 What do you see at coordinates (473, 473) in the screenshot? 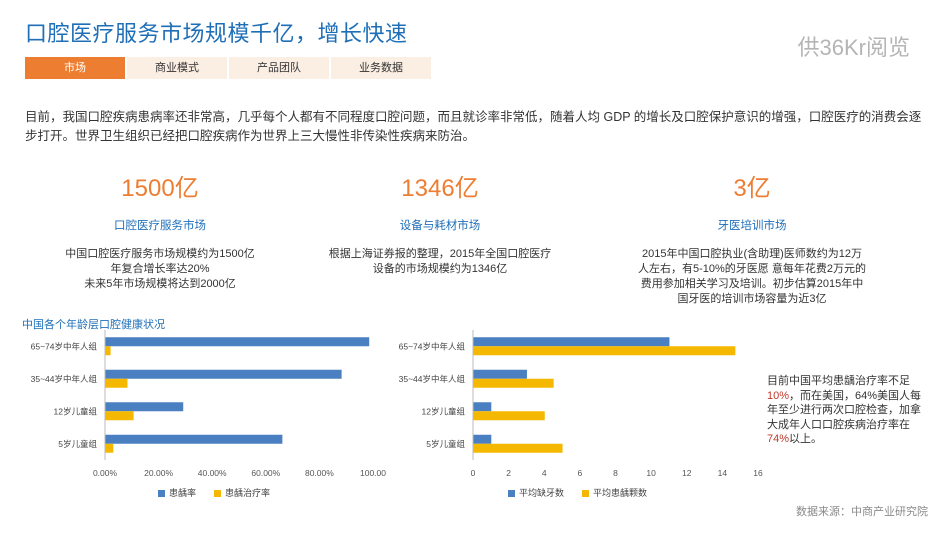
I see `x-tick-label: 0` at bounding box center [473, 473].